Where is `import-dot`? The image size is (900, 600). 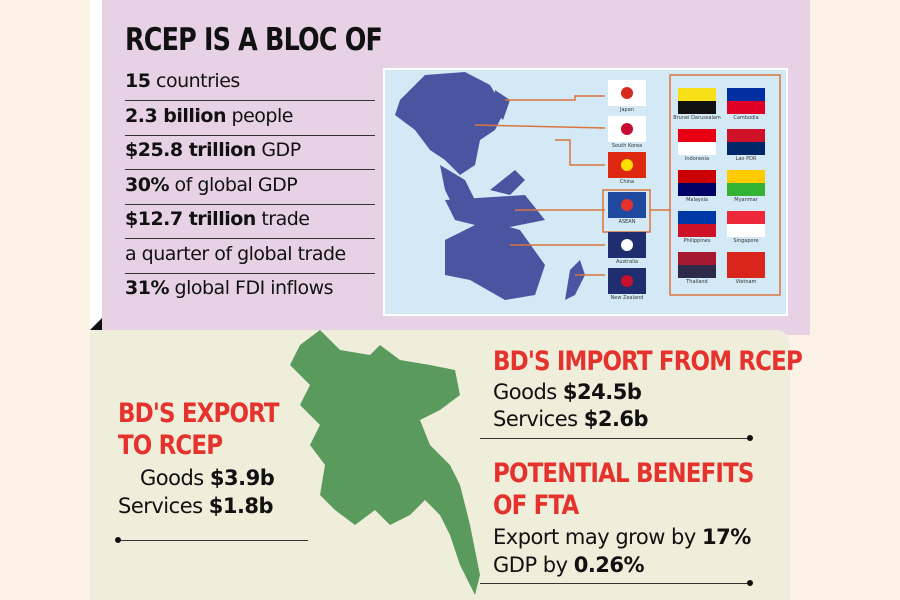
import-dot is located at coordinates (750, 438).